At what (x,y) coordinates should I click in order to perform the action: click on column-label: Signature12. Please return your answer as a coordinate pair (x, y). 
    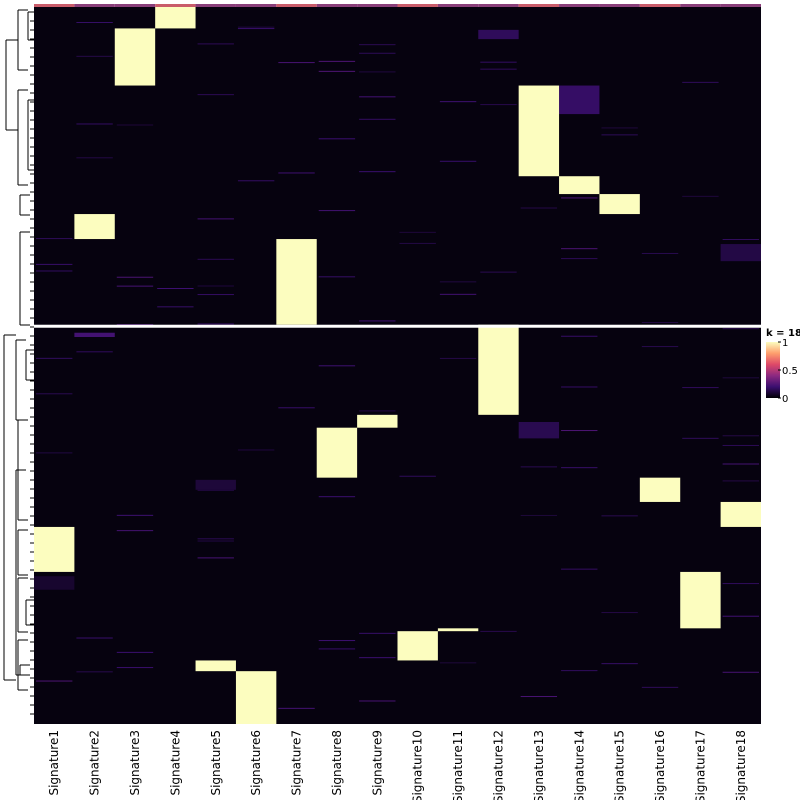
    Looking at the image, I should click on (498, 765).